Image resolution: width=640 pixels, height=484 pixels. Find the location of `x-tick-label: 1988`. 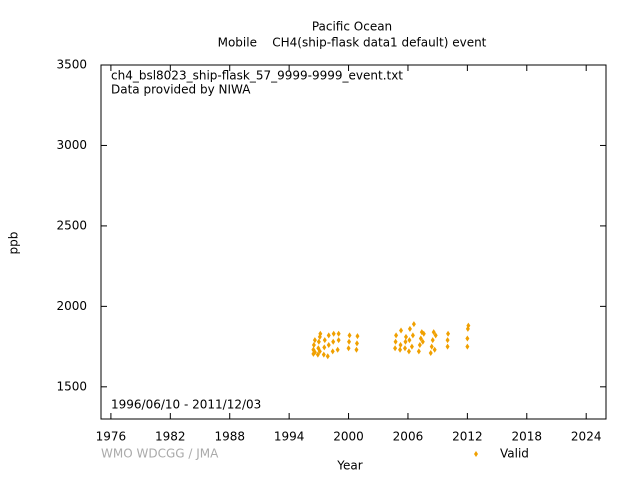

x-tick-label: 1988 is located at coordinates (229, 437).